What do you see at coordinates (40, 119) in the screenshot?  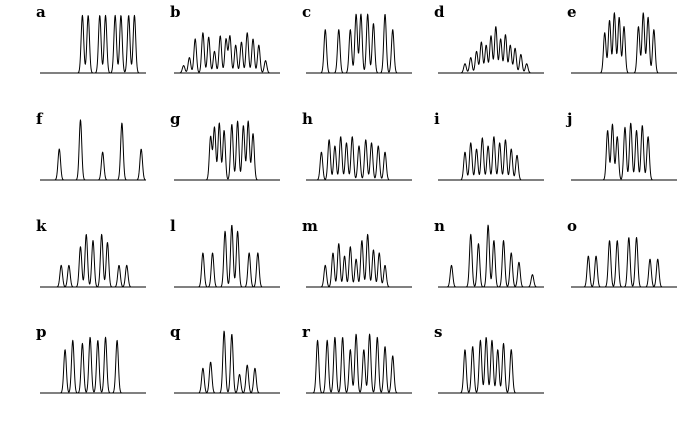 I see `panel-label-f: f` at bounding box center [40, 119].